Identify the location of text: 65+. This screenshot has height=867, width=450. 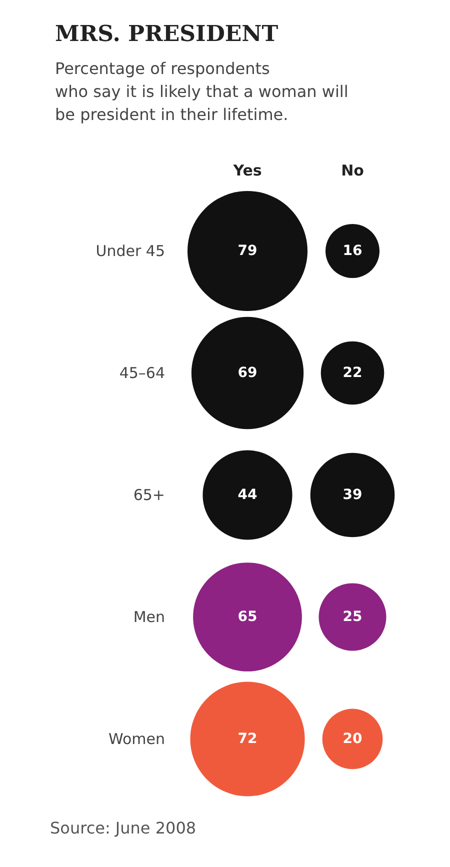
(149, 495).